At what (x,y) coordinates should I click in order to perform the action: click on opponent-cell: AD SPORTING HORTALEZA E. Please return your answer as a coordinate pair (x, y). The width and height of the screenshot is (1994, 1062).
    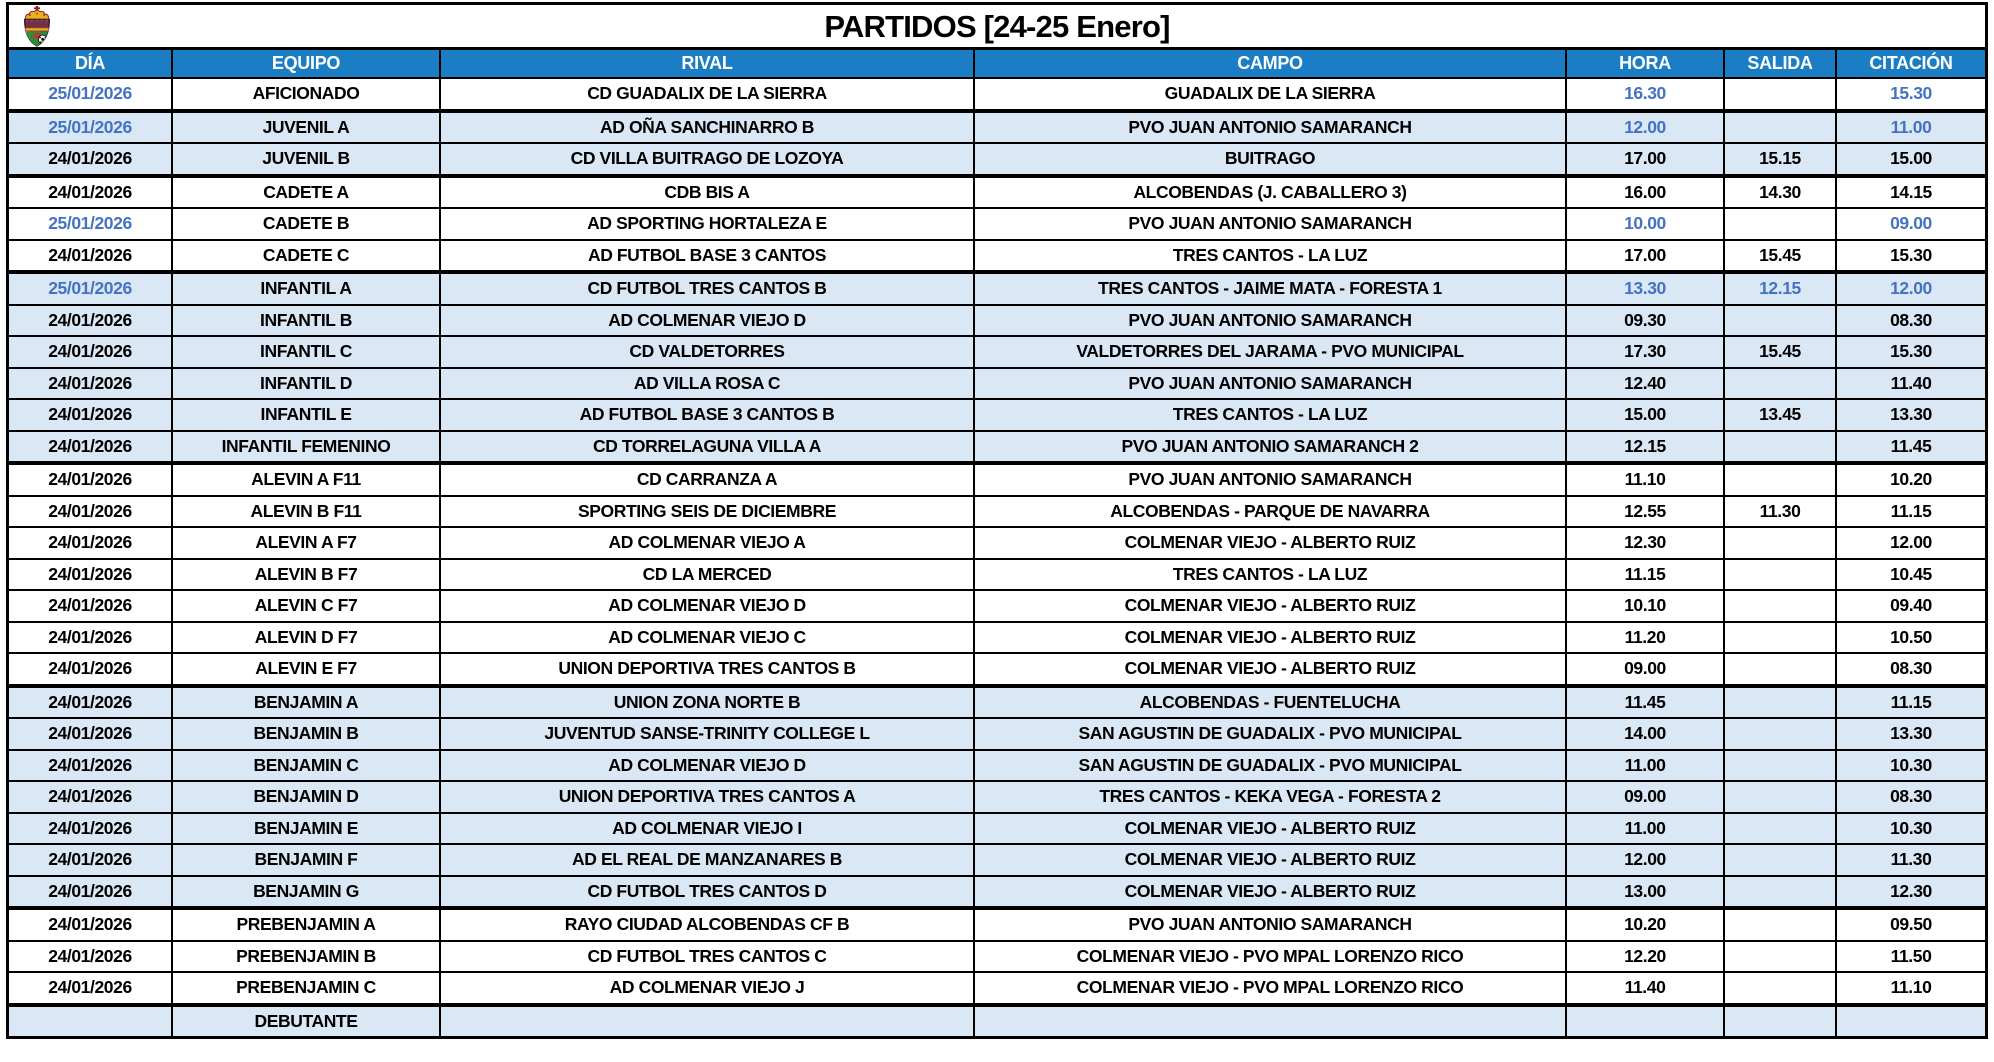
    Looking at the image, I should click on (707, 224).